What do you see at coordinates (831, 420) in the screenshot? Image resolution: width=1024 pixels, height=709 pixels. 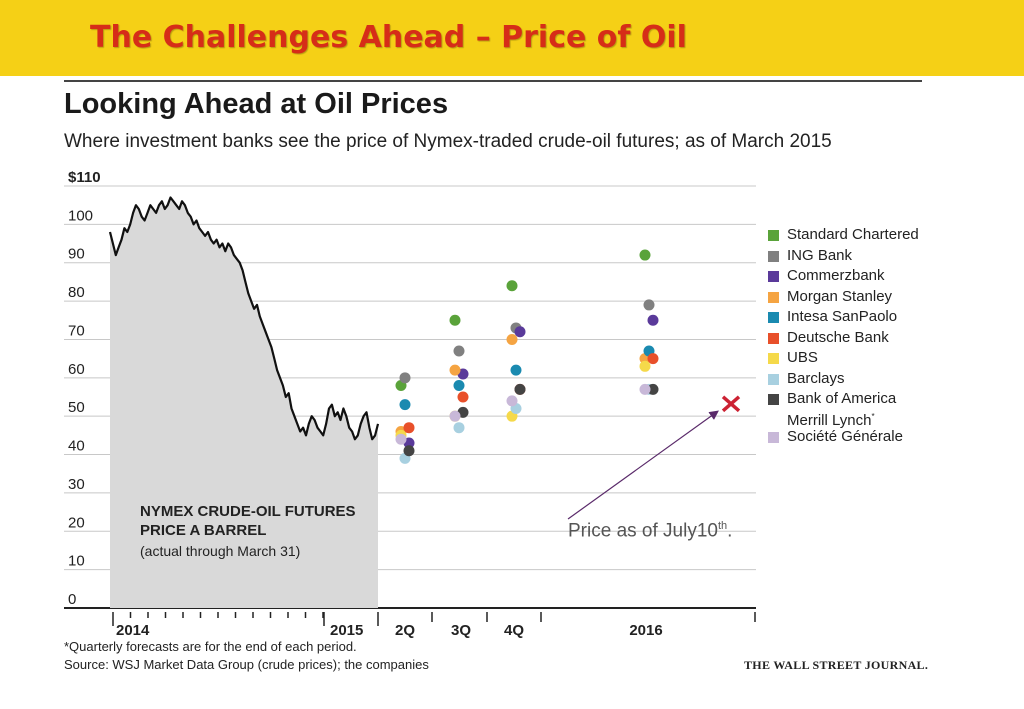 I see `legend-label-line2: Merrill Lynch*` at bounding box center [831, 420].